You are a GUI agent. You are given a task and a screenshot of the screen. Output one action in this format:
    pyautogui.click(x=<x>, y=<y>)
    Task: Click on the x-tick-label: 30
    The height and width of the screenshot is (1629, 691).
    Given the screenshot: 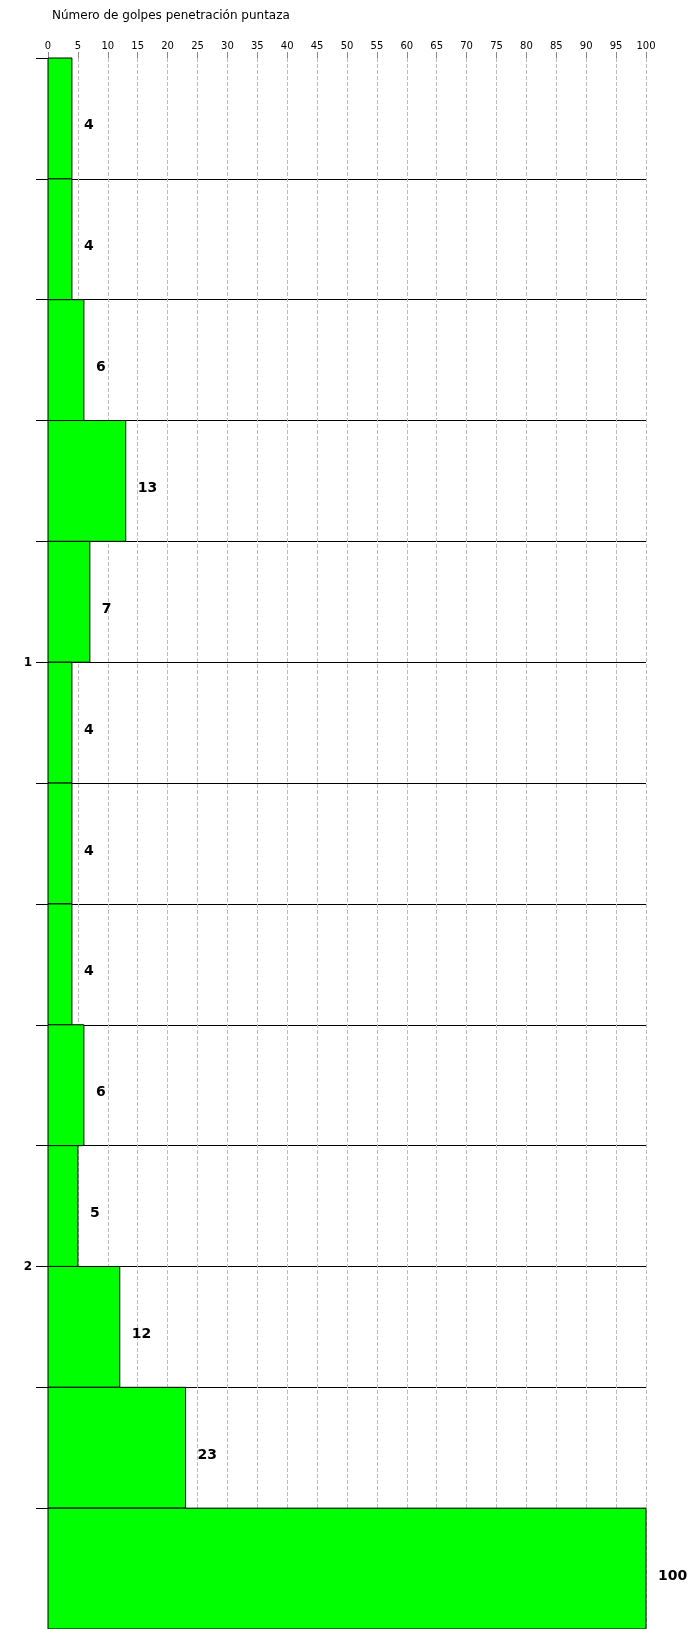 What is the action you would take?
    pyautogui.click(x=227, y=45)
    